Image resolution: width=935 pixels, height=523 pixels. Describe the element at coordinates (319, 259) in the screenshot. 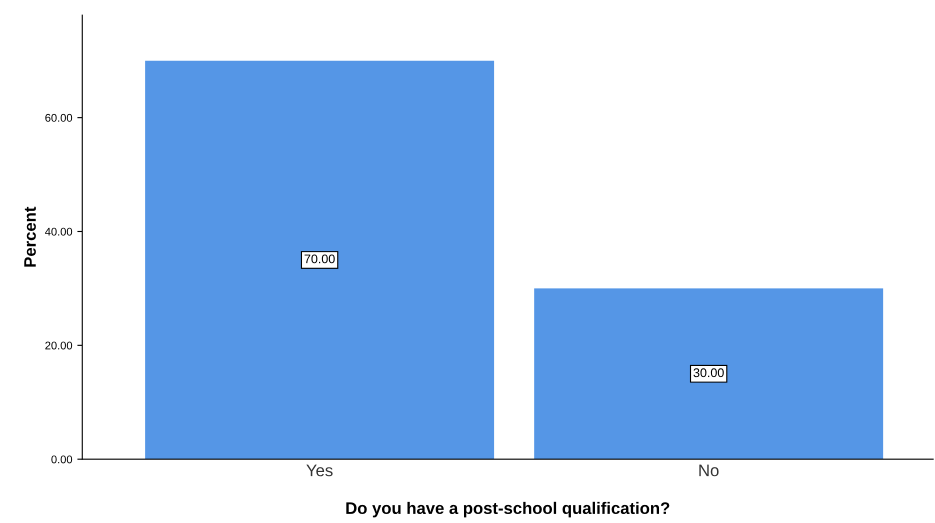

I see `data-label: 70.00` at that location.